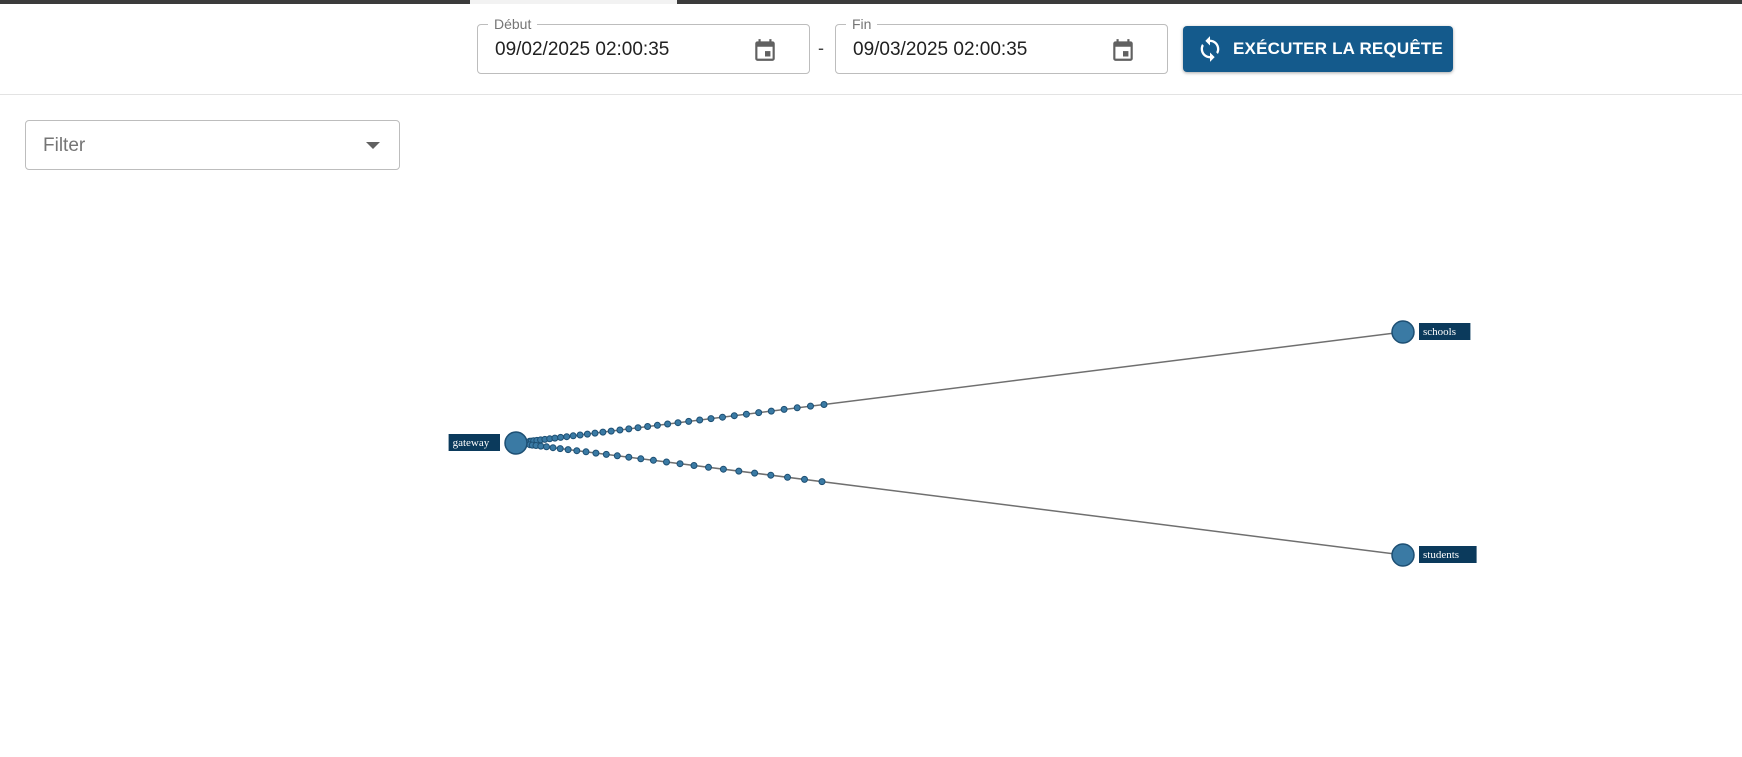  Describe the element at coordinates (1210, 49) in the screenshot. I see `refresh-icon` at that location.